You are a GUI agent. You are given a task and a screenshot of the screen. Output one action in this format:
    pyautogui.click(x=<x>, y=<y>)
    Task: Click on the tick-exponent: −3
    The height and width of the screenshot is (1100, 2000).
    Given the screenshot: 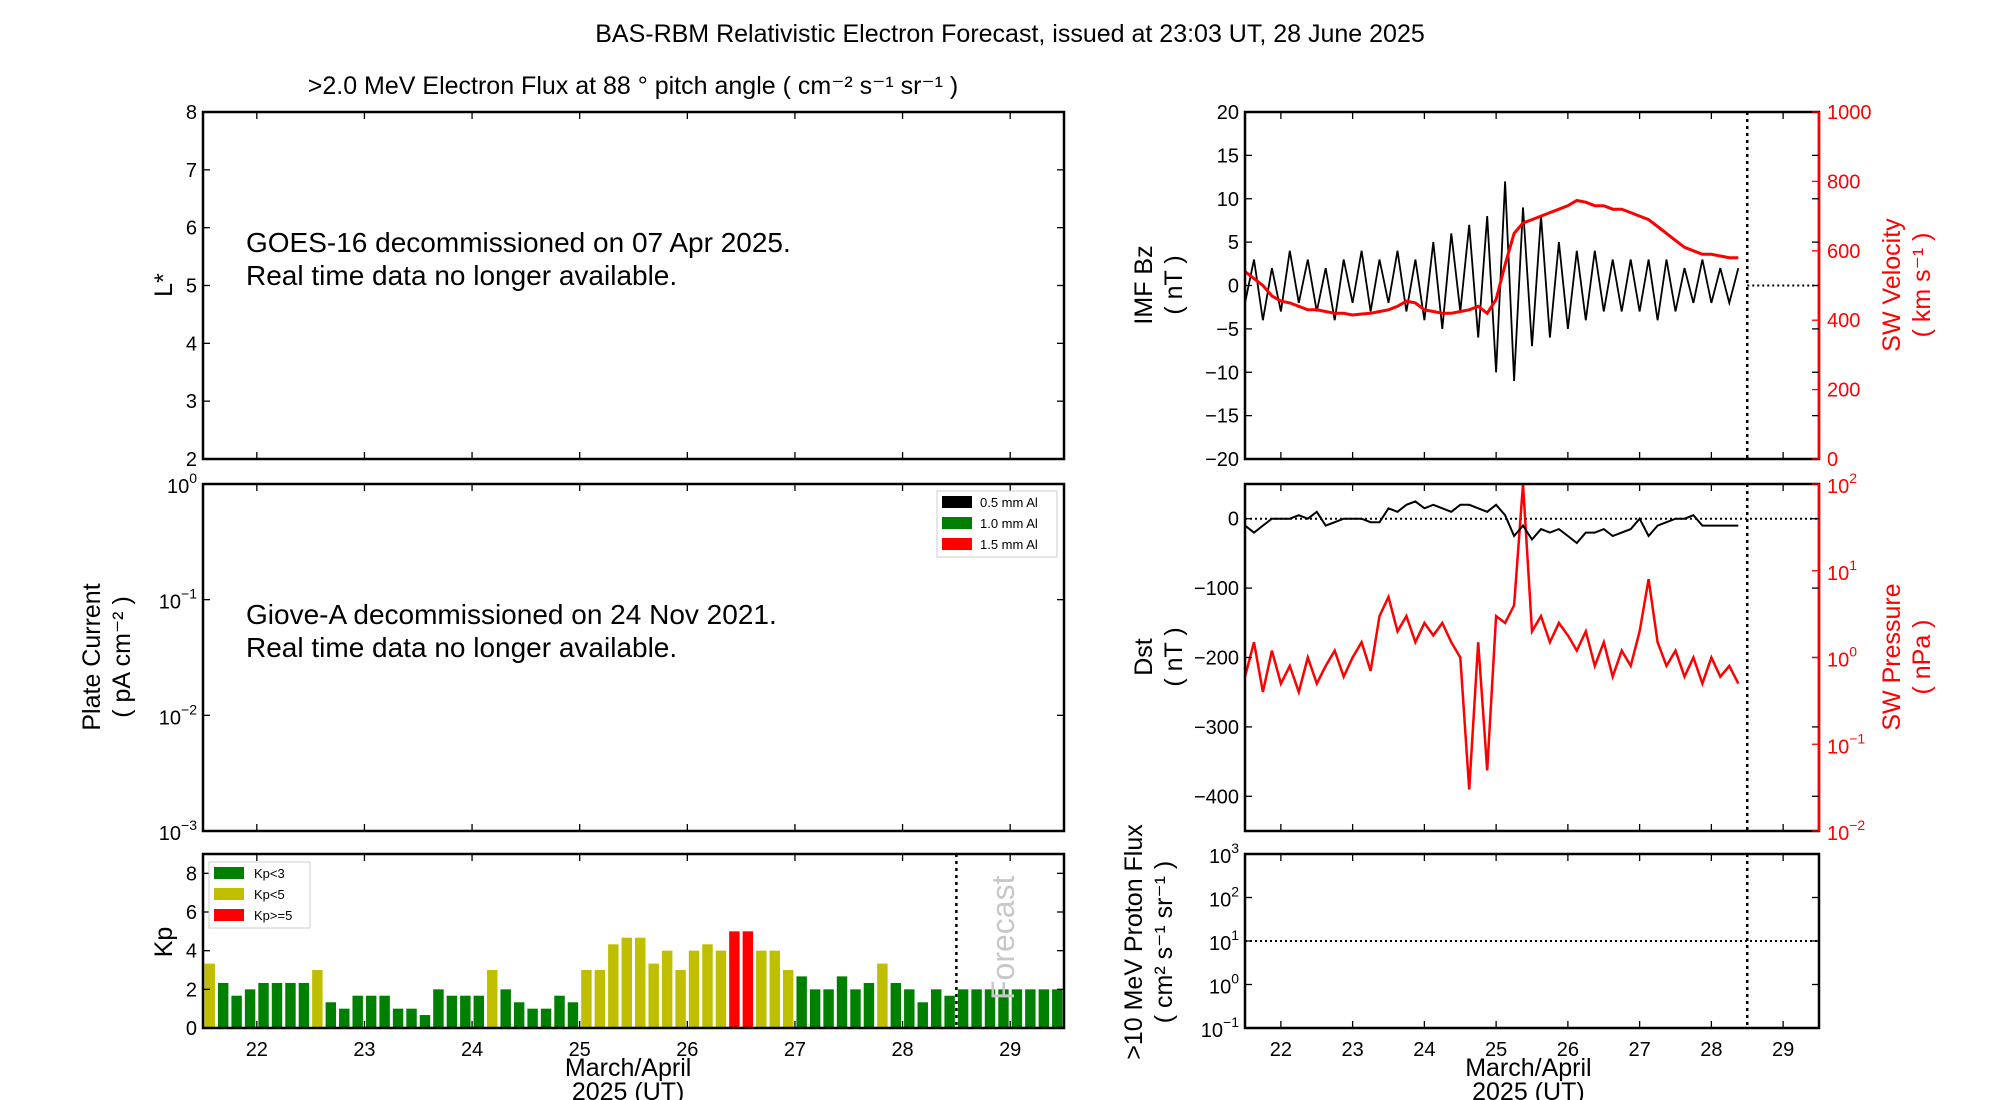 What is the action you would take?
    pyautogui.click(x=189, y=825)
    